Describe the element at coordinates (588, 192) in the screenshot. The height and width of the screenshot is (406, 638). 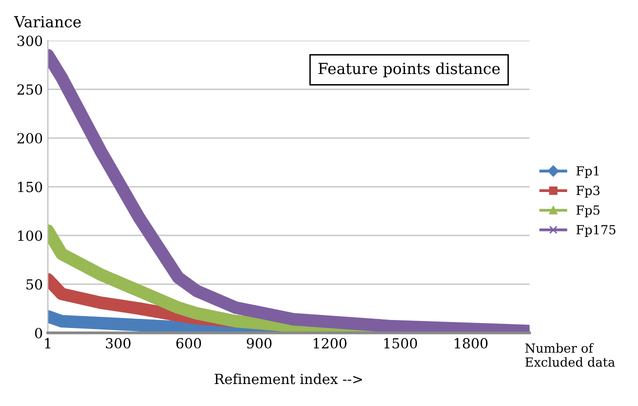
I see `legend-label: Fp3` at that location.